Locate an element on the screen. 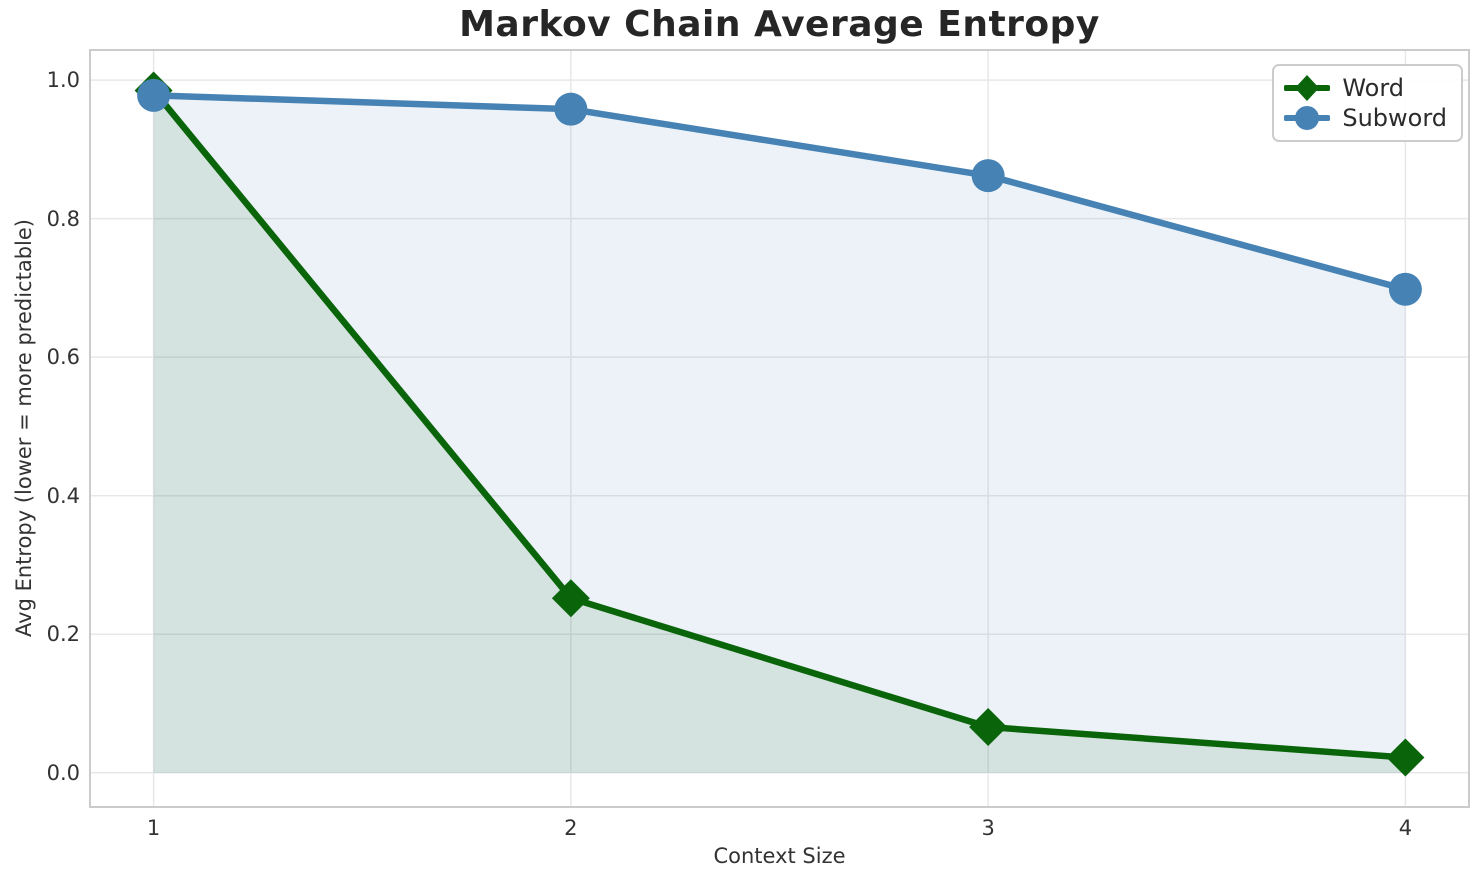  y-tick-label: 0.6 is located at coordinates (63, 357).